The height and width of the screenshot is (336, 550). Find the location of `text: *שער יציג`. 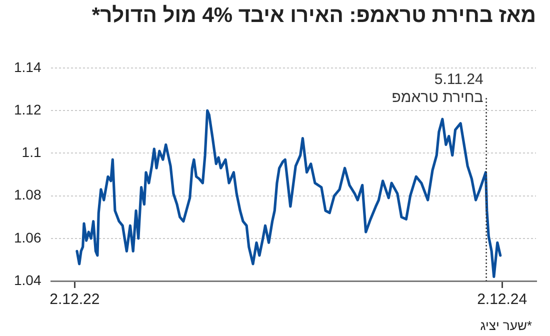

text: *שער יציג is located at coordinates (506, 325).